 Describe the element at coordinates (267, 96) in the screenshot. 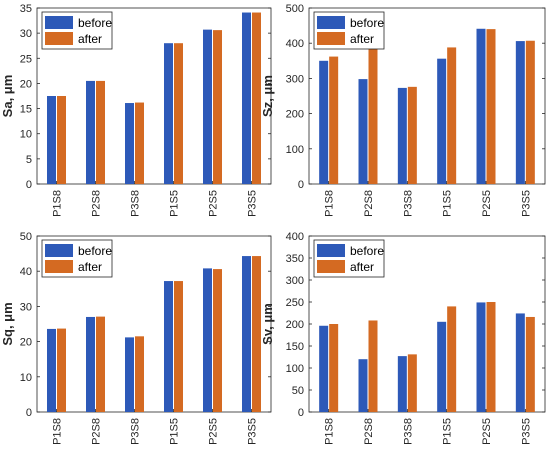

I see `y-axis-label: Sz, μm` at that location.